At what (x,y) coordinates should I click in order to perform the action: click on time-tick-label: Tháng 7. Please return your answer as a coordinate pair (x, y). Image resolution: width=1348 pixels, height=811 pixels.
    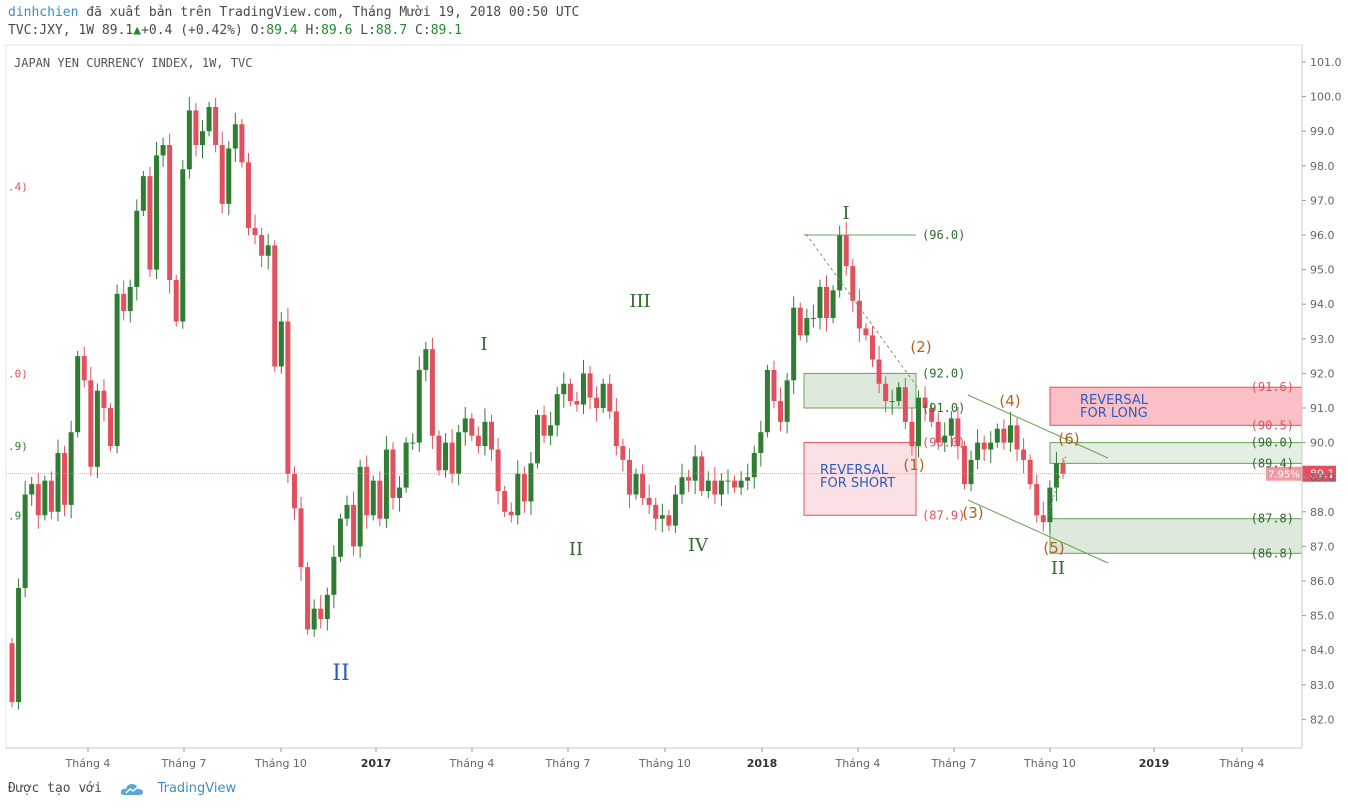
    Looking at the image, I should click on (954, 763).